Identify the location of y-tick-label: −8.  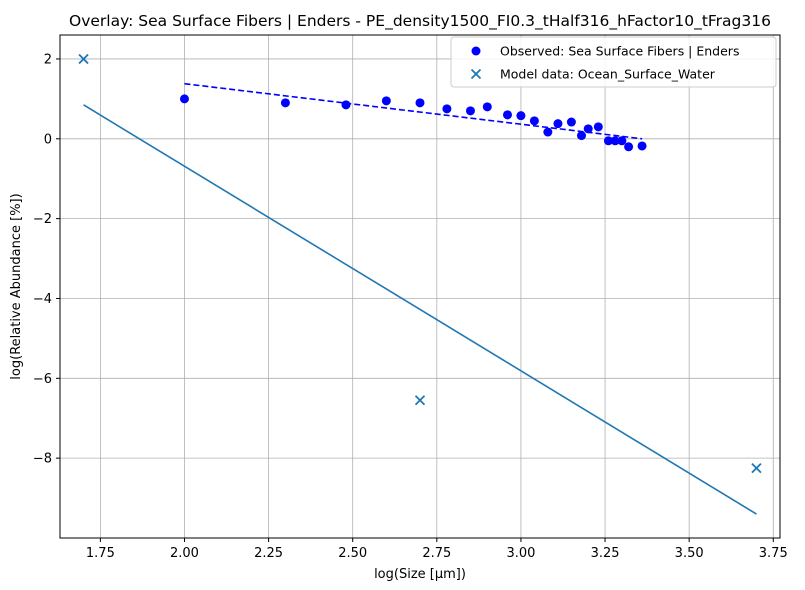
(42, 459).